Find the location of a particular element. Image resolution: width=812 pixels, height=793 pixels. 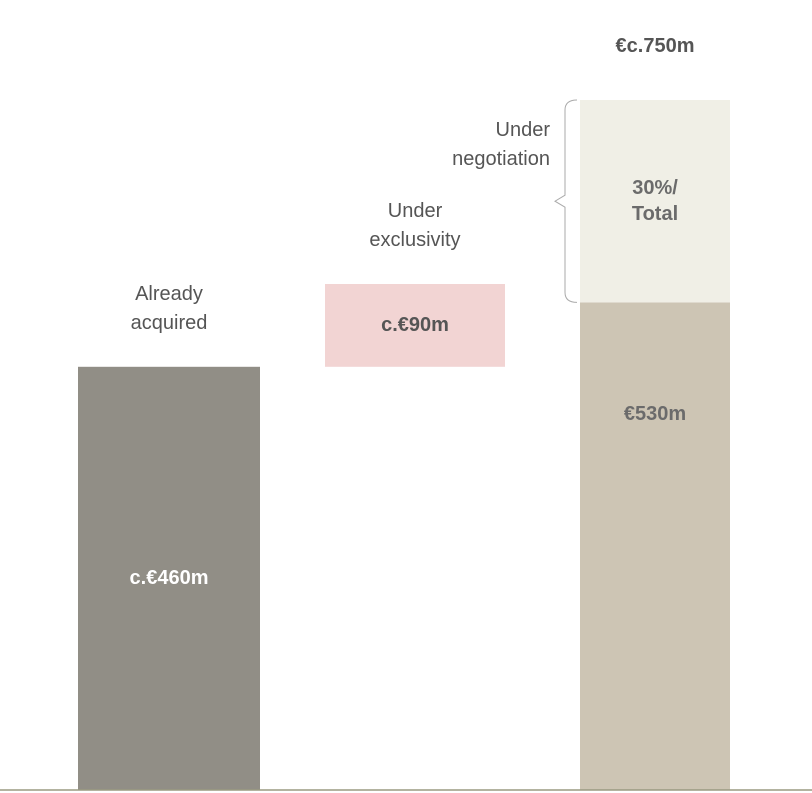

bracket is located at coordinates (566, 201).